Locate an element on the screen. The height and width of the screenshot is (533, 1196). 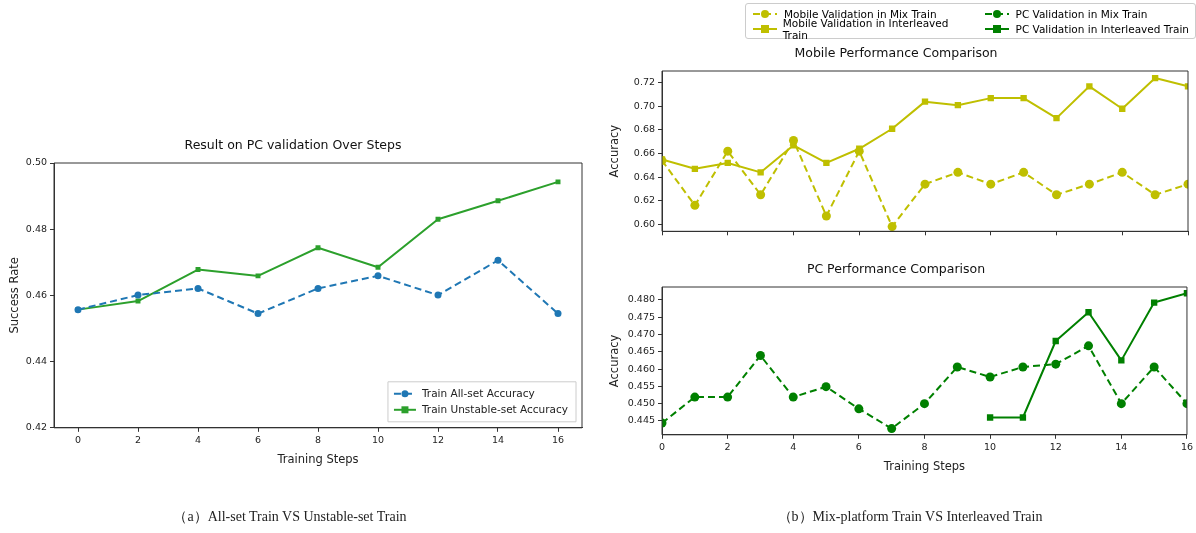
y-tick-label: 0.68 is located at coordinates (644, 129).